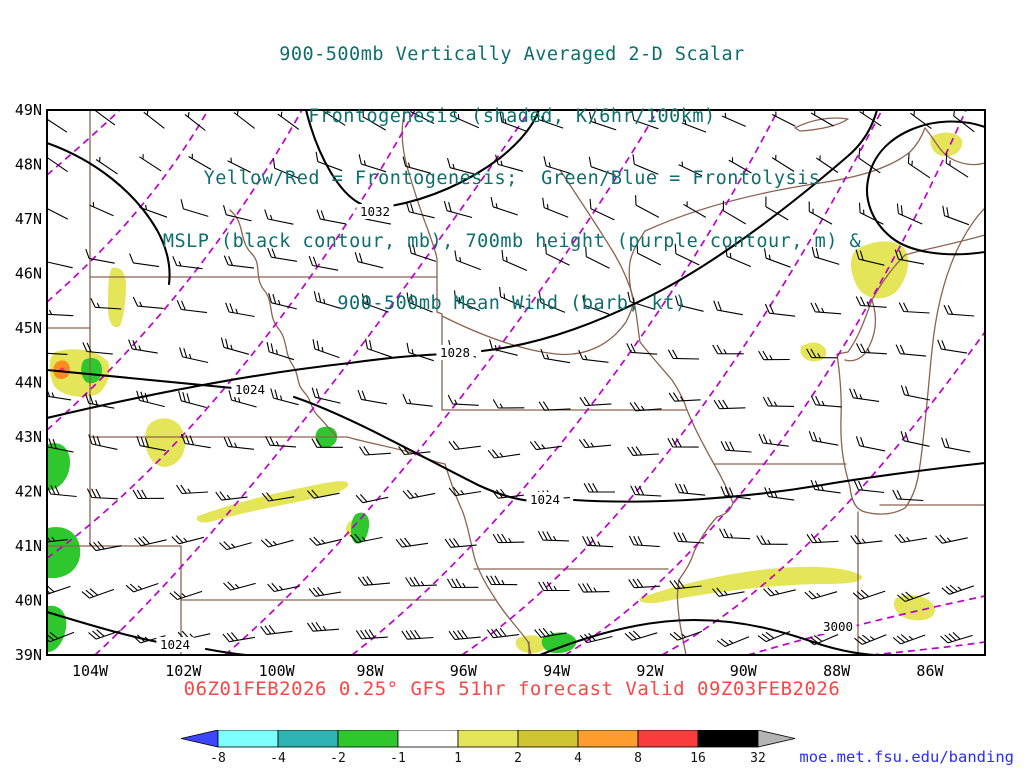 The image size is (1024, 768). Describe the element at coordinates (518, 758) in the screenshot. I see `svg-text: 2` at that location.